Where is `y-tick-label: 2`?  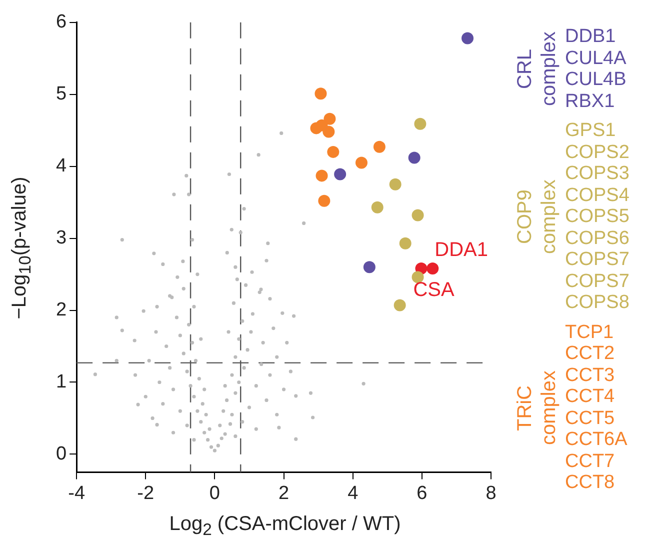
y-tick-label: 2 is located at coordinates (61, 310).